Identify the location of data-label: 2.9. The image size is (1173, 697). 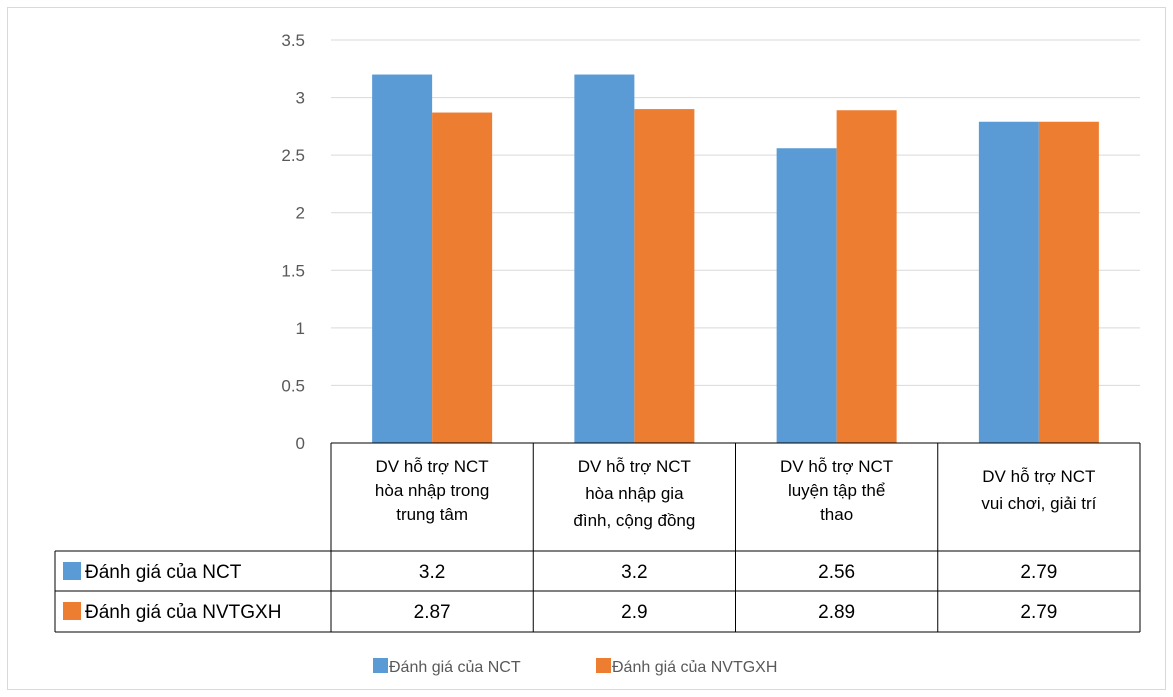
(634, 612).